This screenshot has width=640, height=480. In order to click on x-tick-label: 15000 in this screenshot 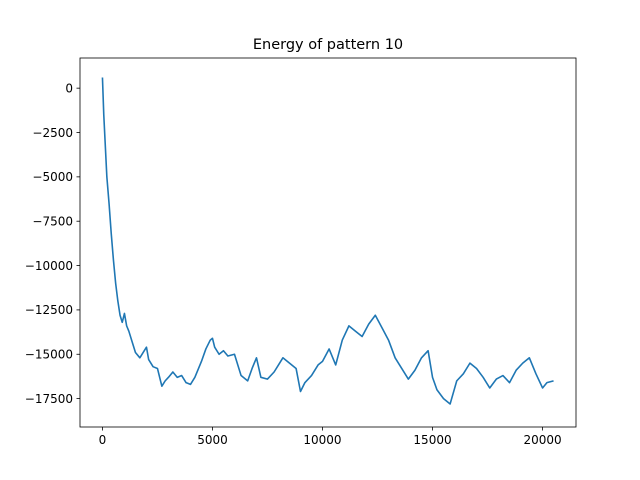, I will do `click(432, 440)`.